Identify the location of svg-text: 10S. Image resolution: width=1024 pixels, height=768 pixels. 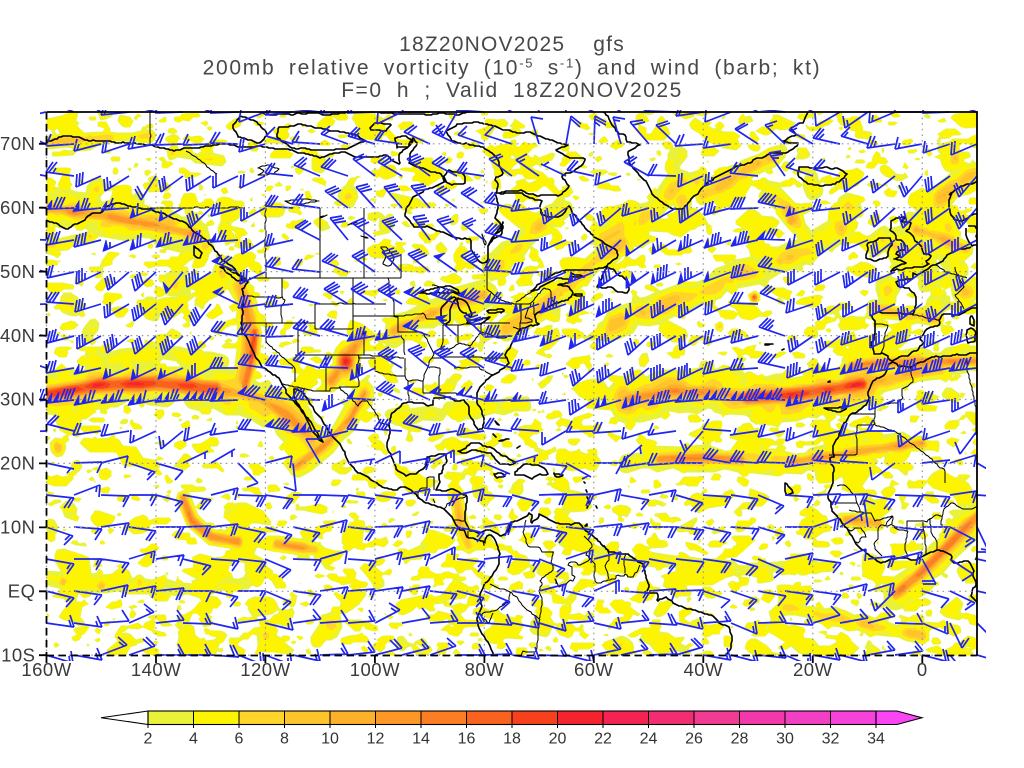
(18, 654).